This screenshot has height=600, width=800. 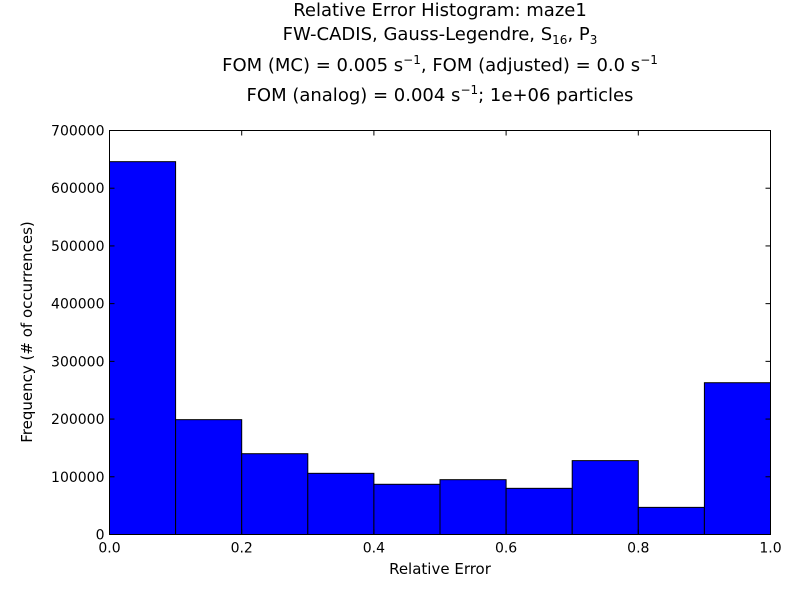 What do you see at coordinates (77, 132) in the screenshot?
I see `y-tick-label: 700000` at bounding box center [77, 132].